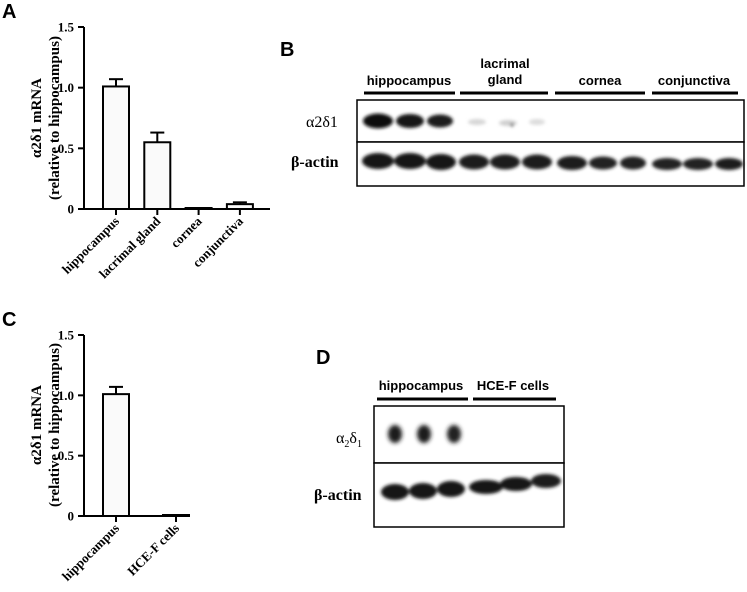 Image resolution: width=747 pixels, height=592 pixels. What do you see at coordinates (55, 118) in the screenshot?
I see `chart-a-ylabel-line2: (relative to hippocampus)` at bounding box center [55, 118].